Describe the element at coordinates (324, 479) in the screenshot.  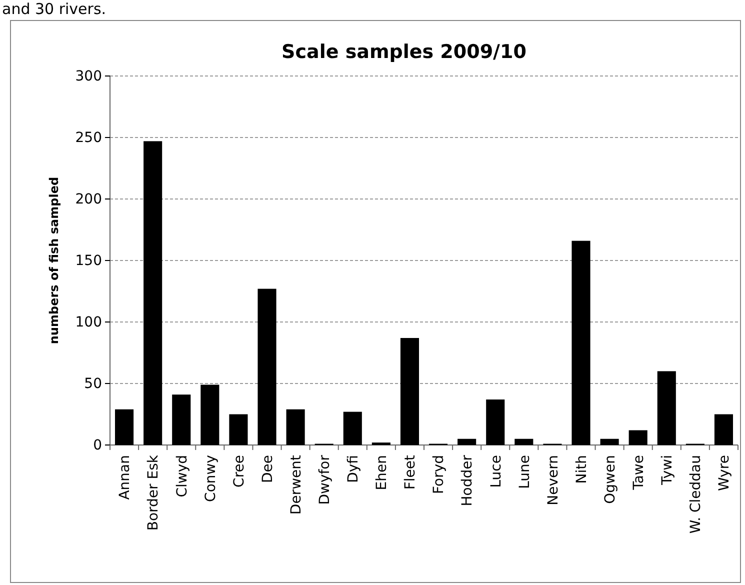
I see `x-tick-label: Dwyfor` at that location.